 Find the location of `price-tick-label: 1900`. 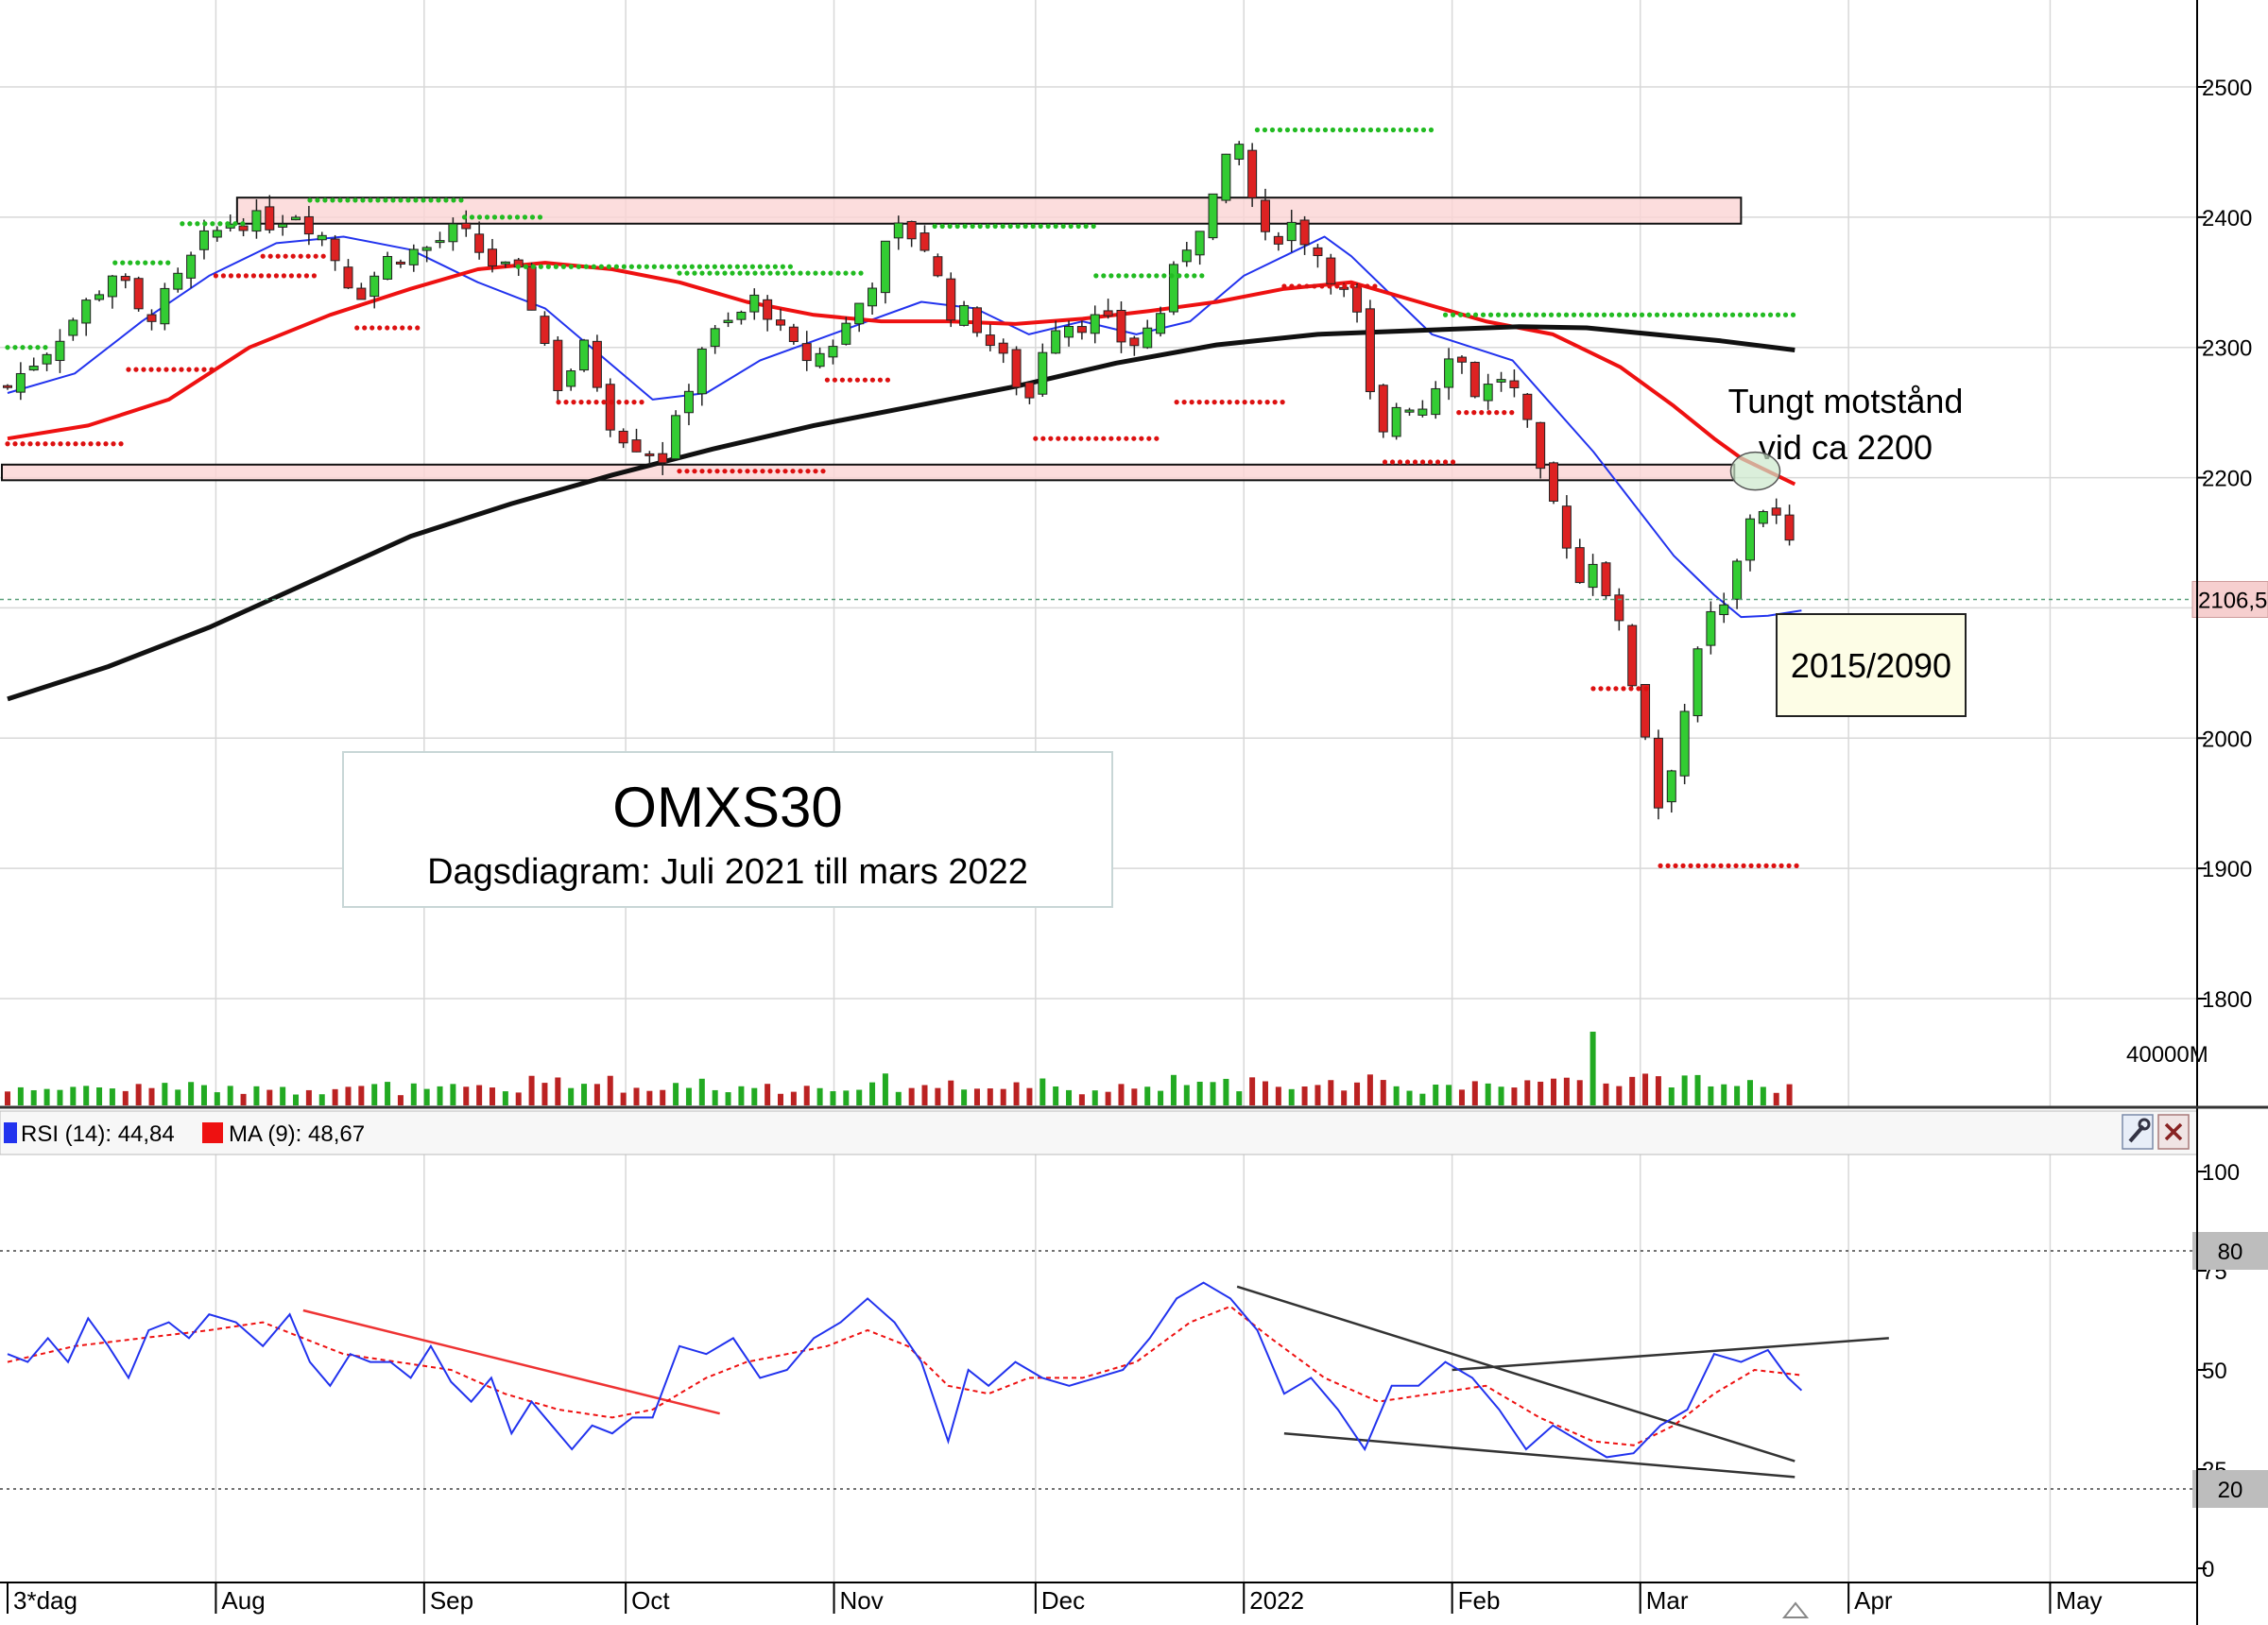

price-tick-label: 1900 is located at coordinates (2227, 870).